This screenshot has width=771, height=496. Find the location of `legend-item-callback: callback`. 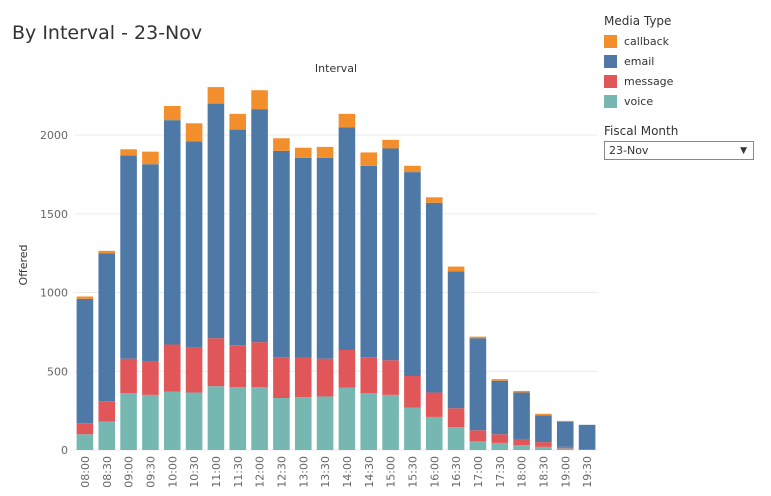

legend-item-callback: callback is located at coordinates (684, 41).